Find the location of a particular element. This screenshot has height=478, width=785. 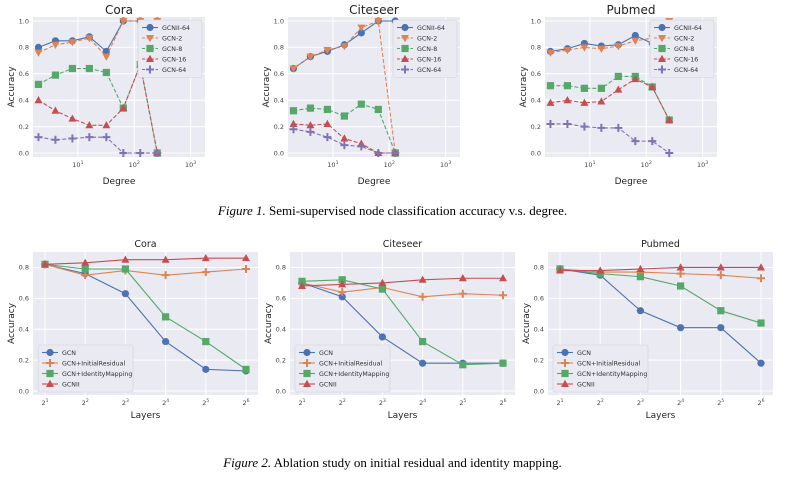

fig2-cora-xtick-2: 23 is located at coordinates (125, 402).